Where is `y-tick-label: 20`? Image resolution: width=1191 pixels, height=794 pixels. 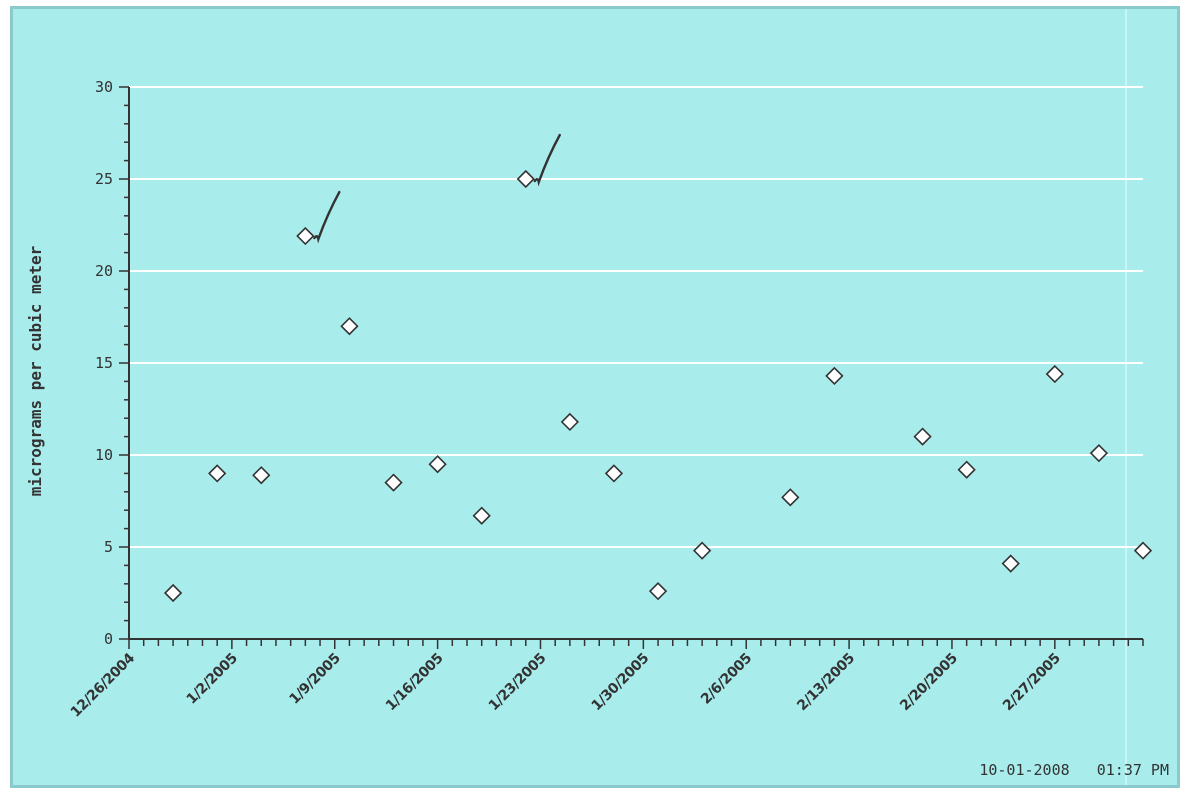
y-tick-label: 20 is located at coordinates (104, 271).